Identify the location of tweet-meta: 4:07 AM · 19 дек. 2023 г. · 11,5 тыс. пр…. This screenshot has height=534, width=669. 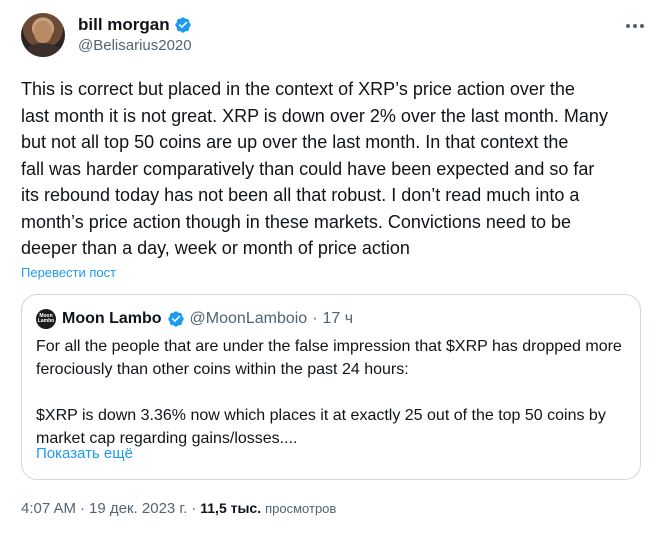
(178, 508).